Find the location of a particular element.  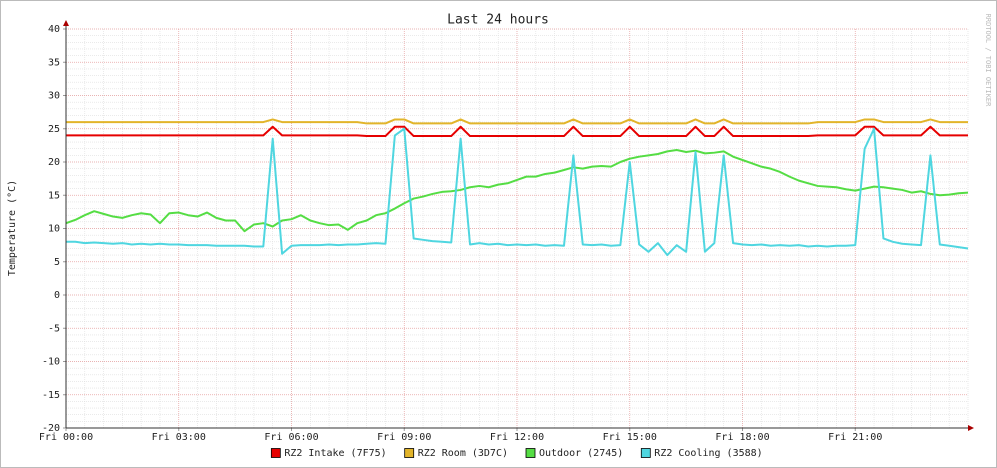

x-tick-label: Fri 09:00 is located at coordinates (404, 437).